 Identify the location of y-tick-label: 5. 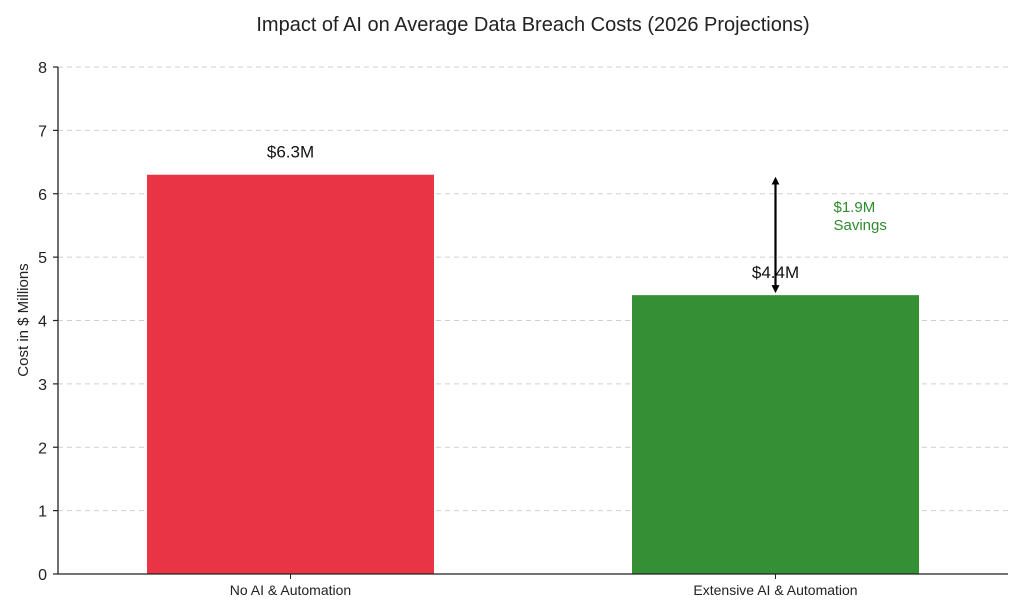
(42, 258).